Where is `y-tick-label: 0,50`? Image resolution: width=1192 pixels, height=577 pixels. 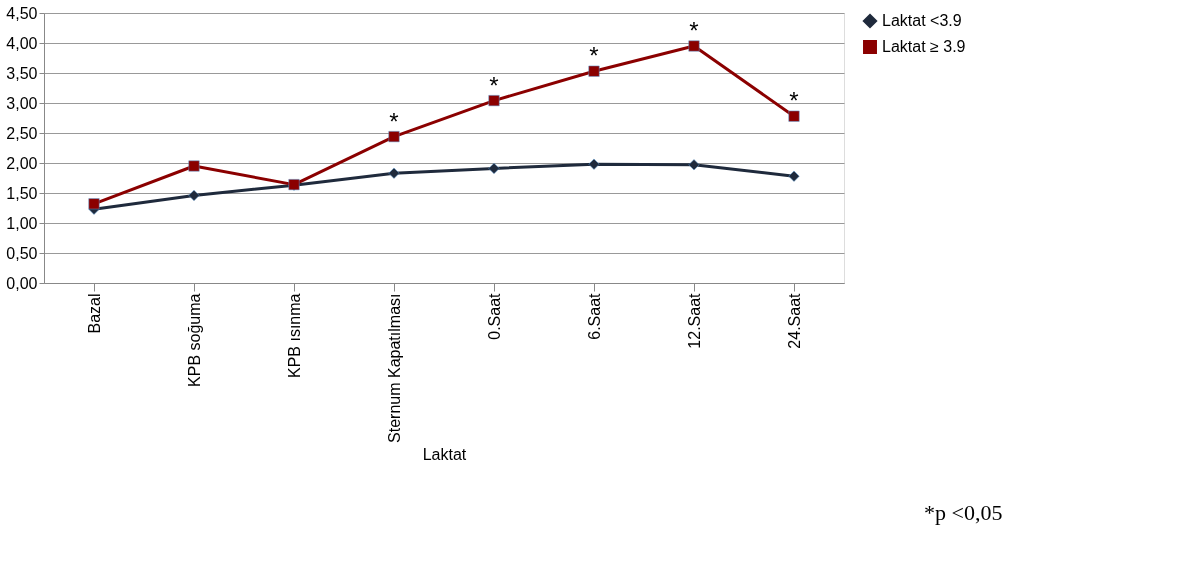 y-tick-label: 0,50 is located at coordinates (22, 253).